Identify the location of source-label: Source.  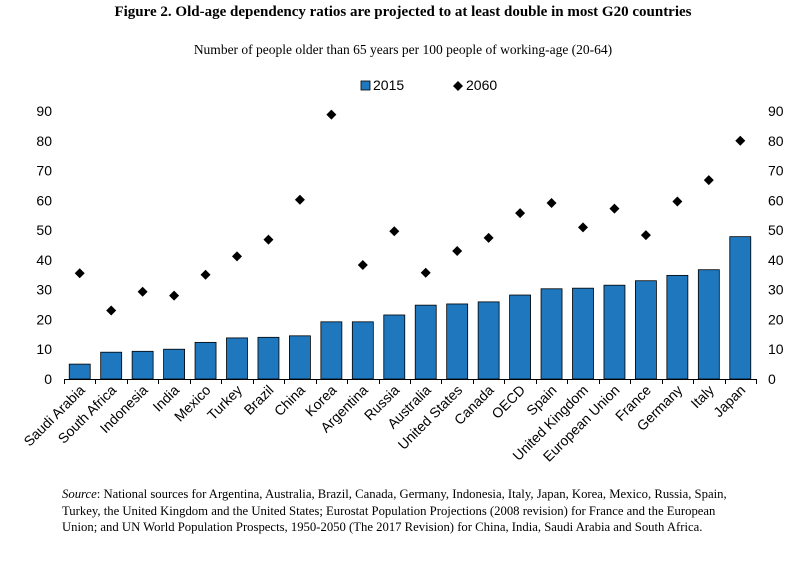
(79, 494).